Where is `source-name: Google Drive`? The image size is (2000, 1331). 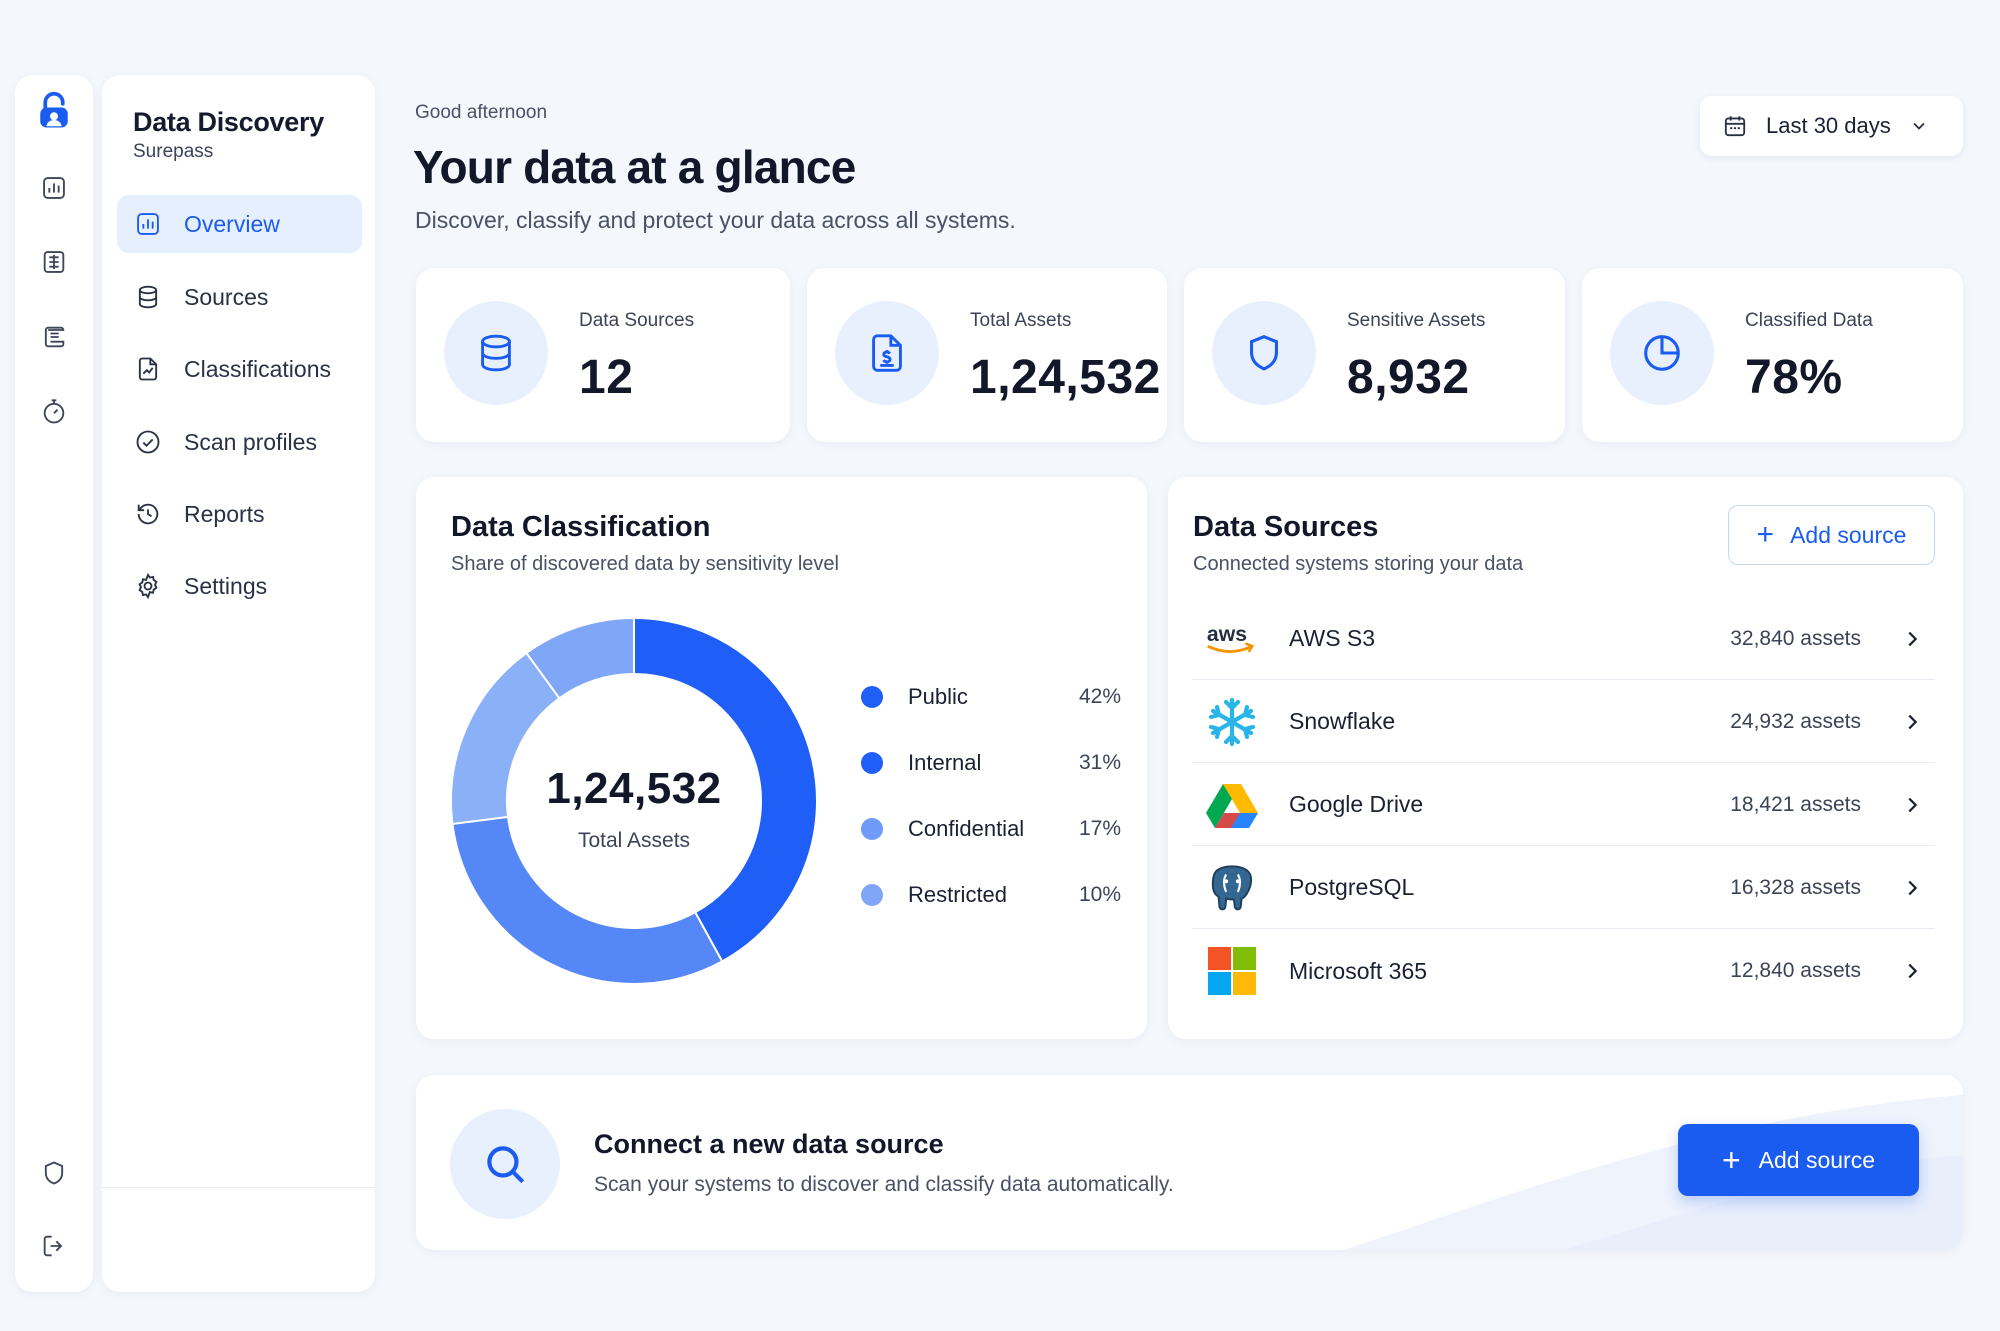 source-name: Google Drive is located at coordinates (1356, 804).